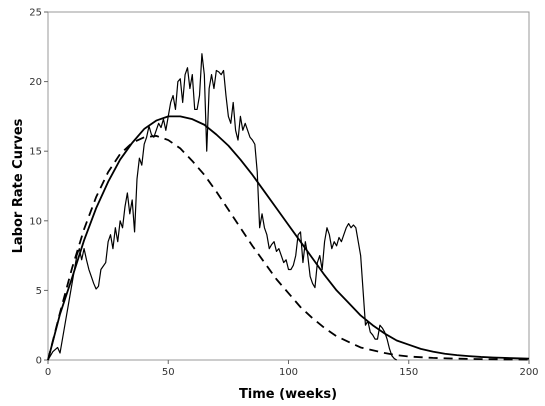 The height and width of the screenshot is (406, 545). I want to click on x-tick-label: 50, so click(168, 372).